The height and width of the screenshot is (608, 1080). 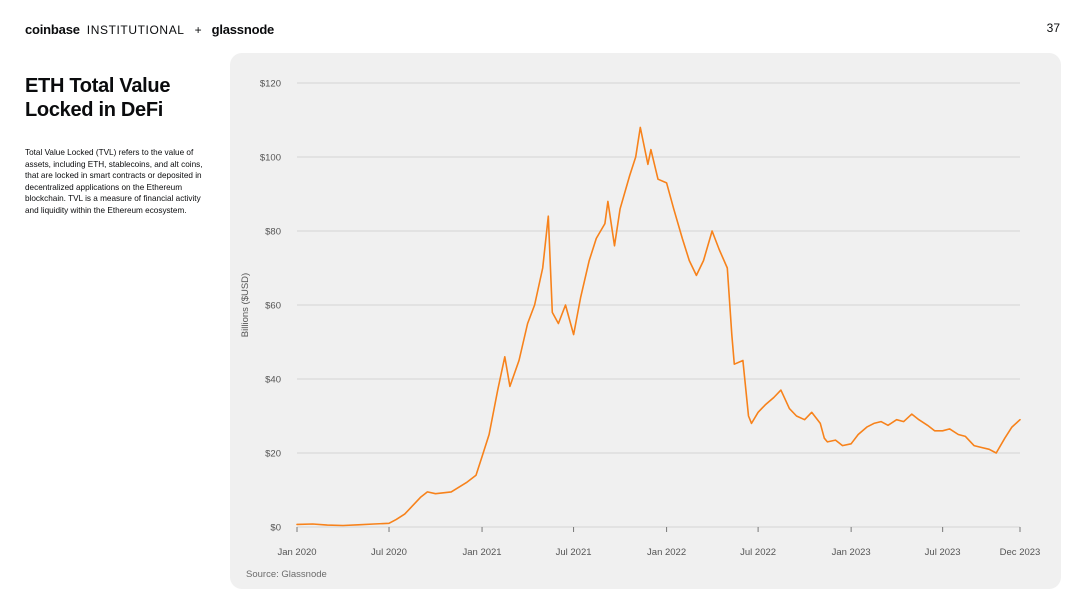 What do you see at coordinates (273, 454) in the screenshot?
I see `y-tick-label: $20` at bounding box center [273, 454].